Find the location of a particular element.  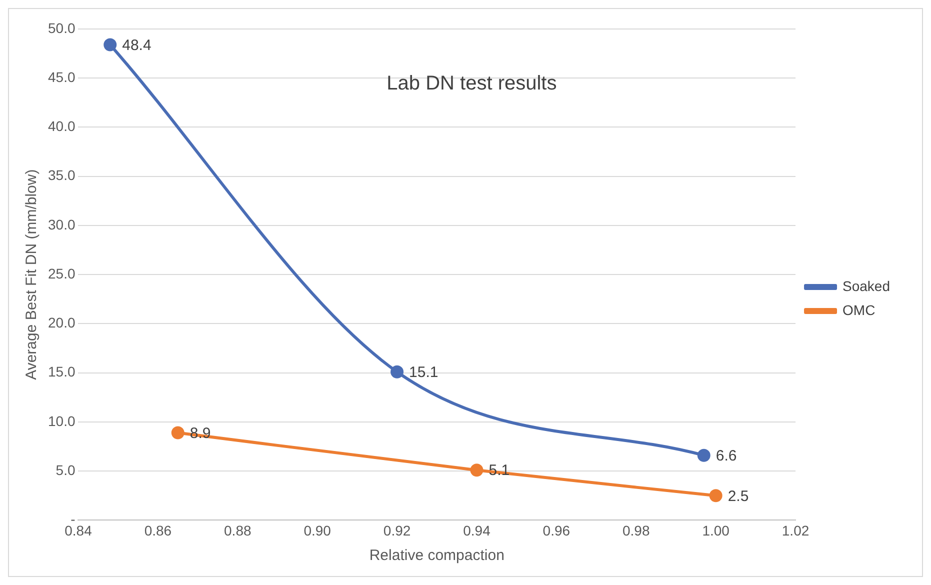

y-tick-label: 50.0 is located at coordinates (62, 28).